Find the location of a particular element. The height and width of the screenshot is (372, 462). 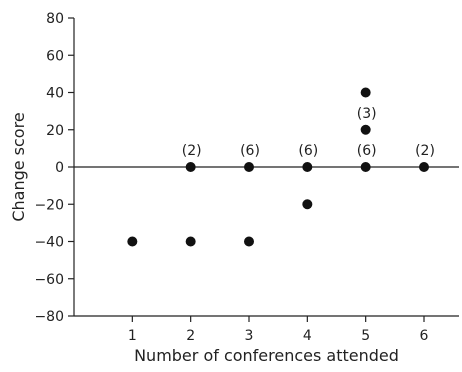

y-tick-label: 0 is located at coordinates (59, 168).